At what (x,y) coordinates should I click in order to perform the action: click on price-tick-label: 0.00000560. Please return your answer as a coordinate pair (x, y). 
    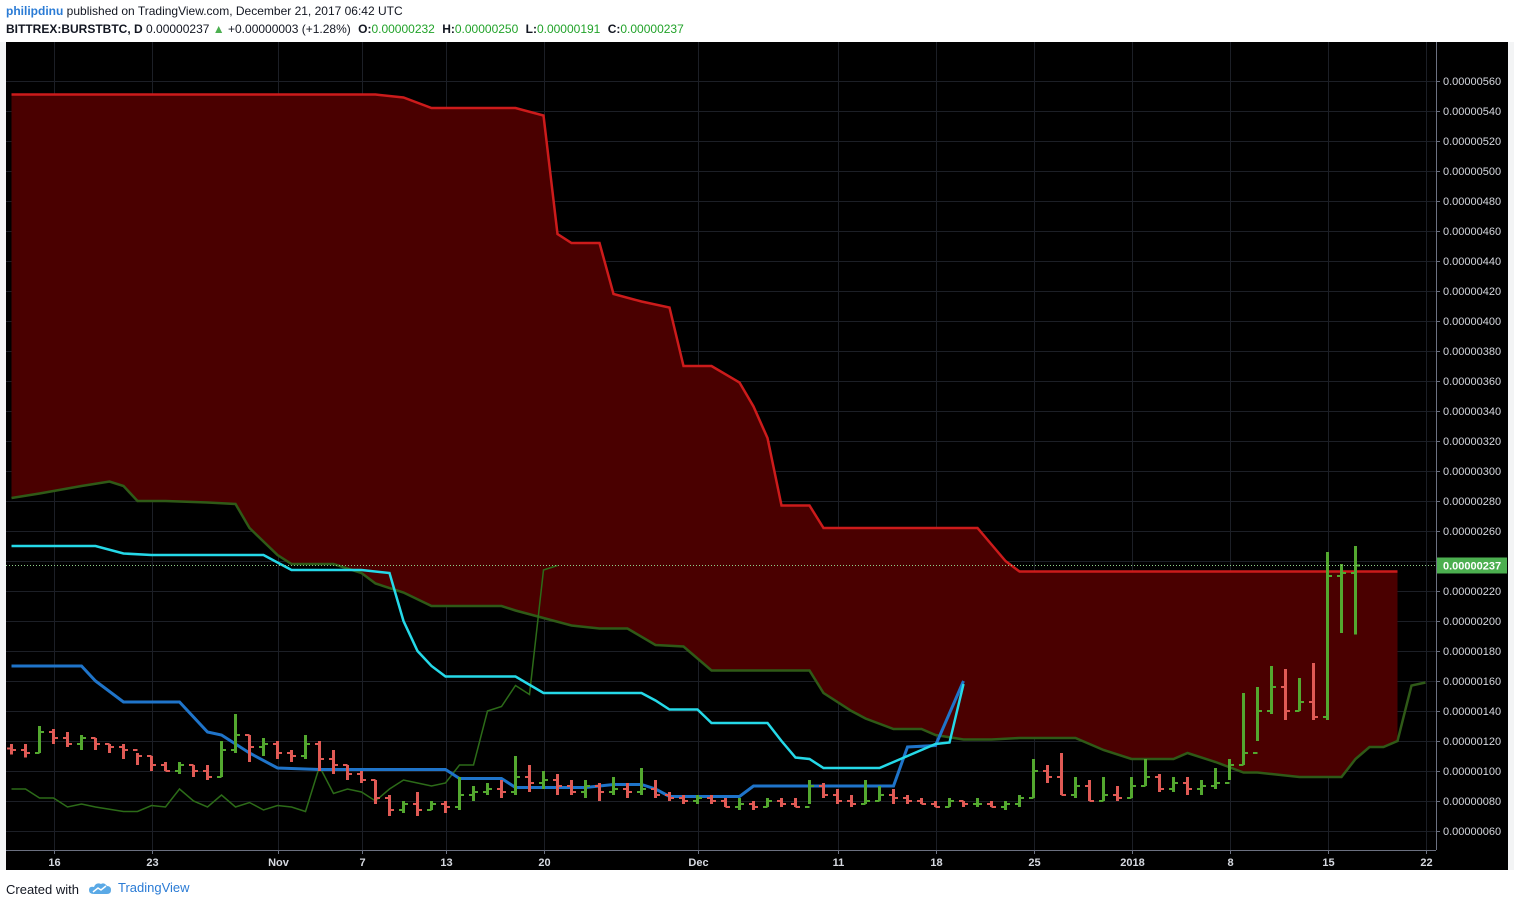
    Looking at the image, I should click on (1472, 82).